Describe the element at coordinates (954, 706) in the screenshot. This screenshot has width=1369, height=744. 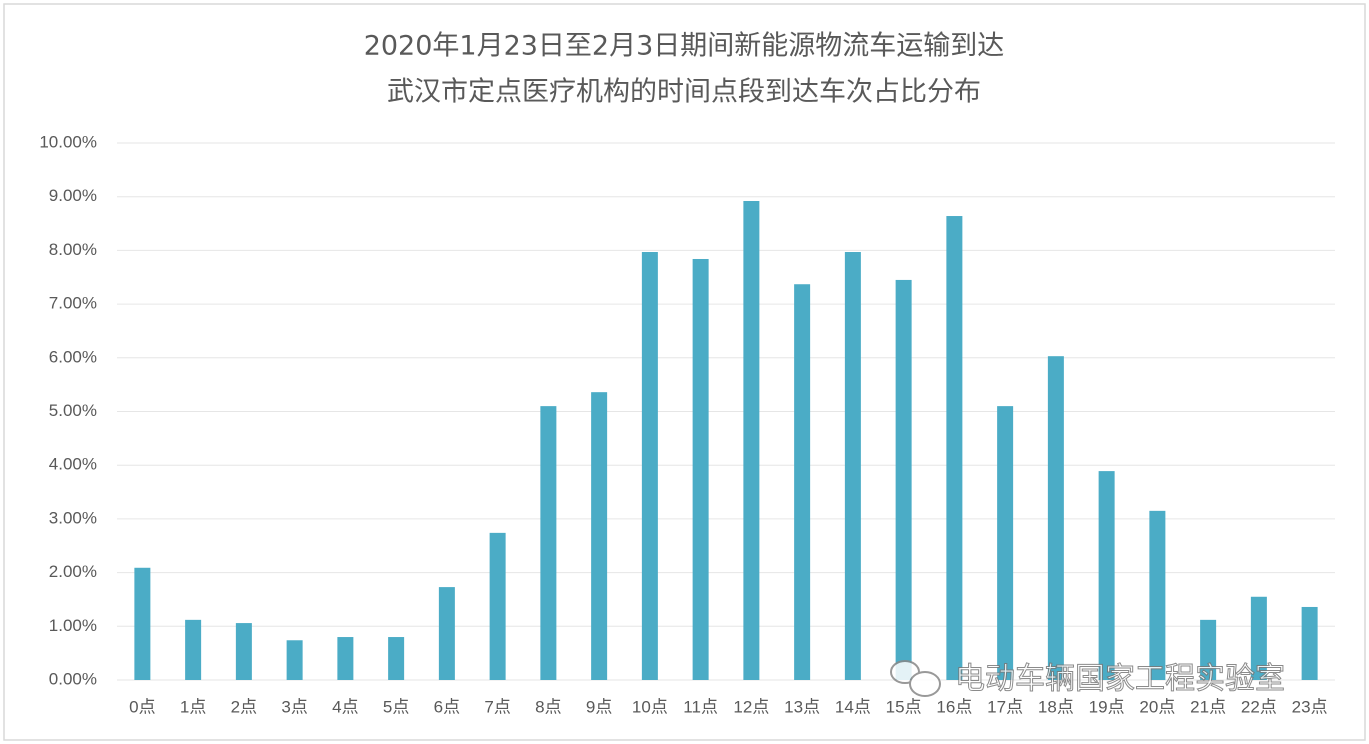
I see `x-tick-label: 16点` at that location.